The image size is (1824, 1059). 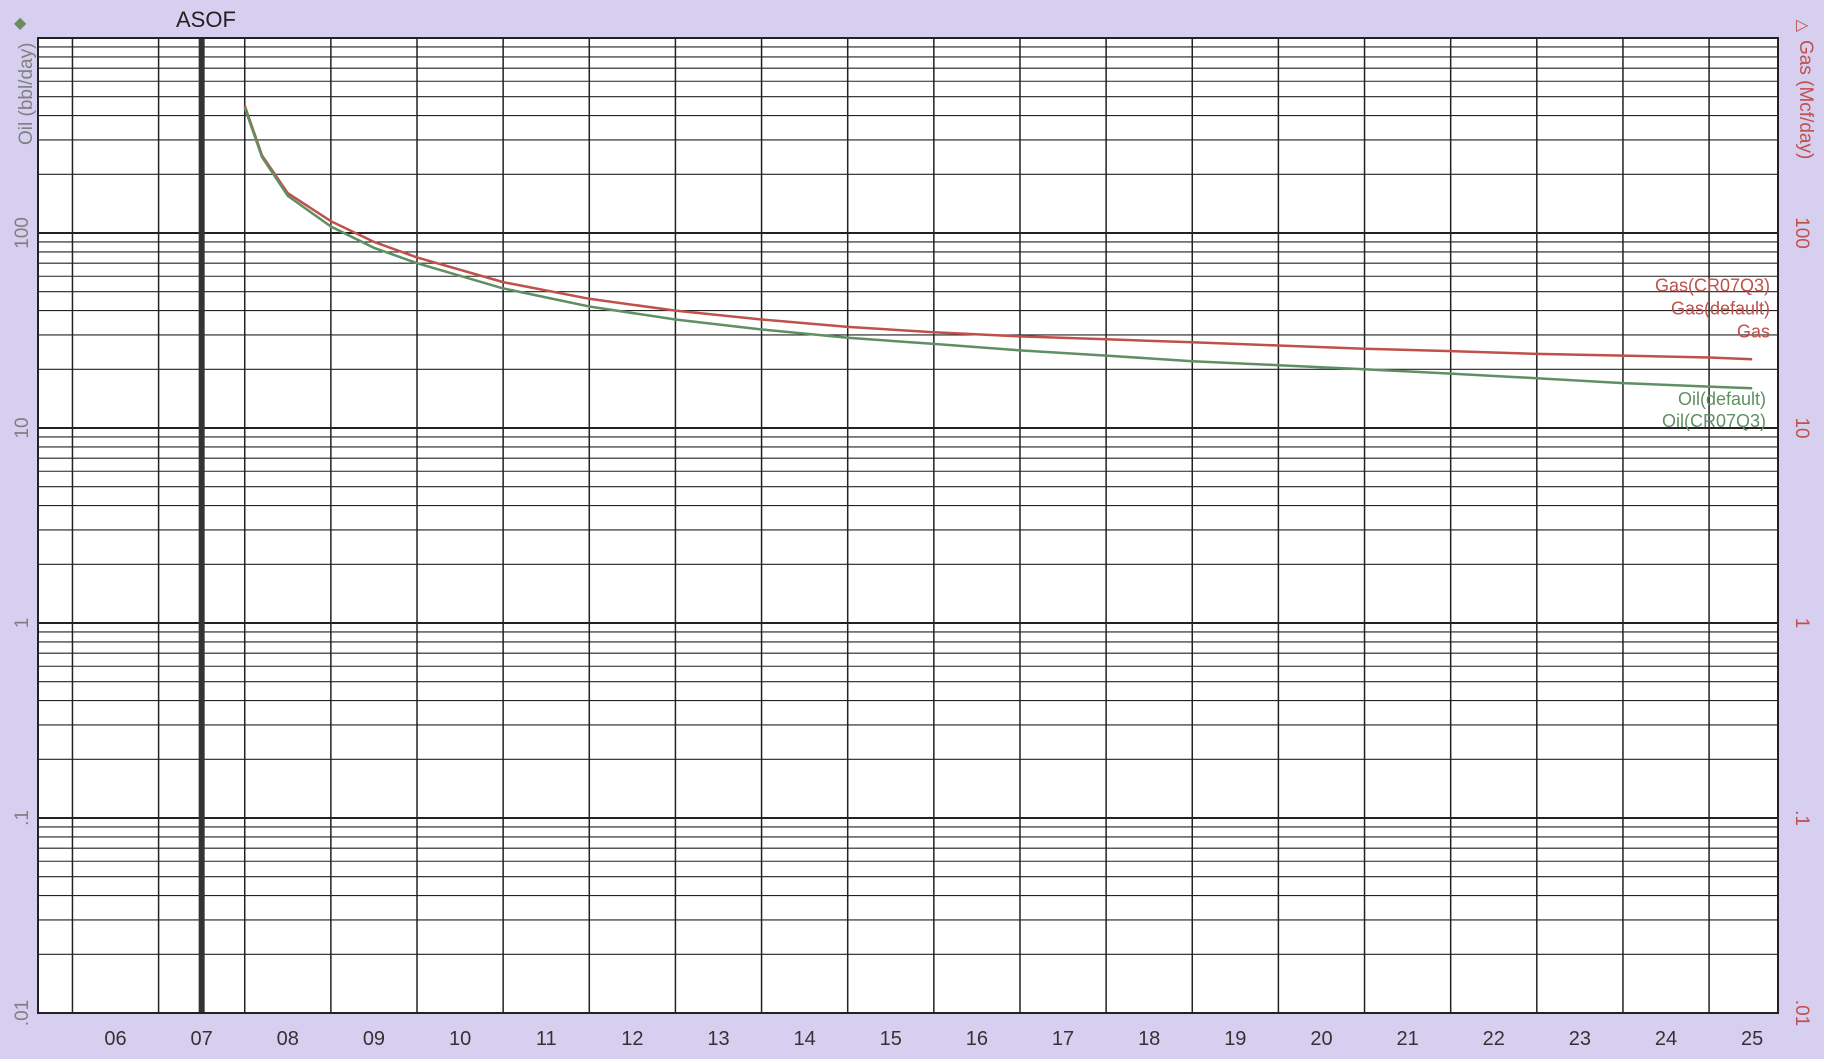 I want to click on x-tick-label: 13, so click(x=718, y=1039).